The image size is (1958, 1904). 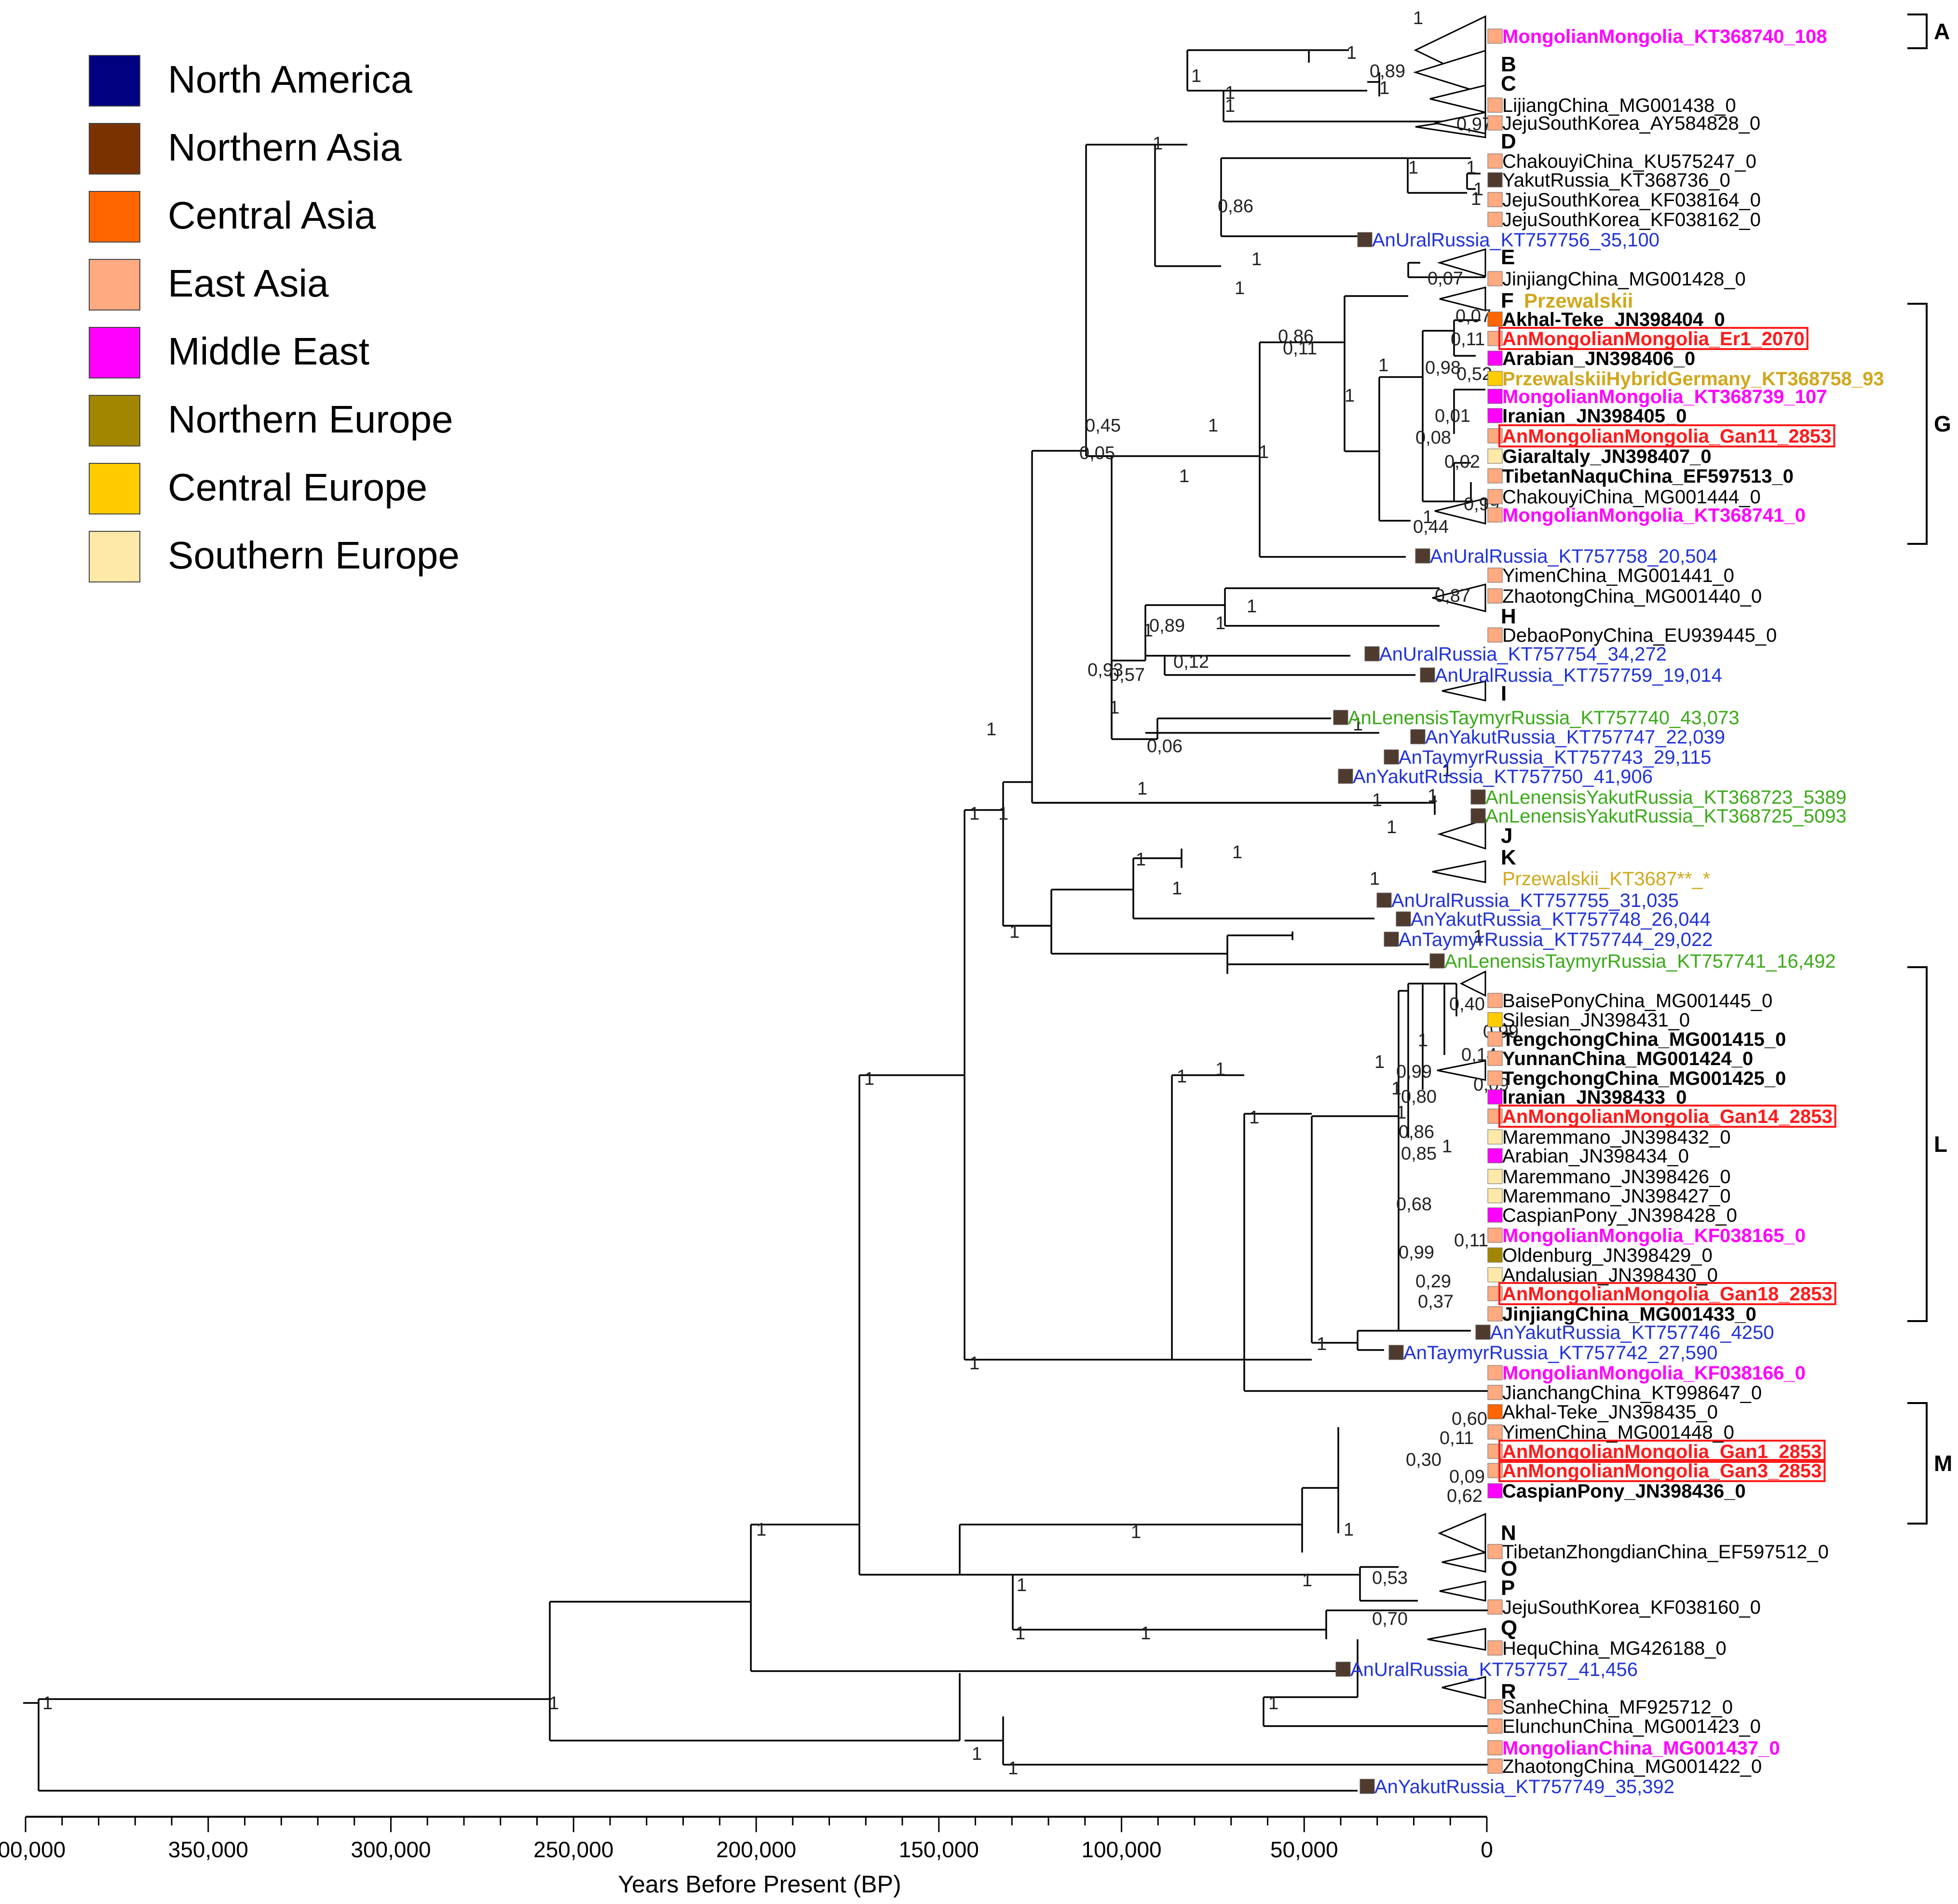 What do you see at coordinates (1507, 300) in the screenshot?
I see `clade-label: F` at bounding box center [1507, 300].